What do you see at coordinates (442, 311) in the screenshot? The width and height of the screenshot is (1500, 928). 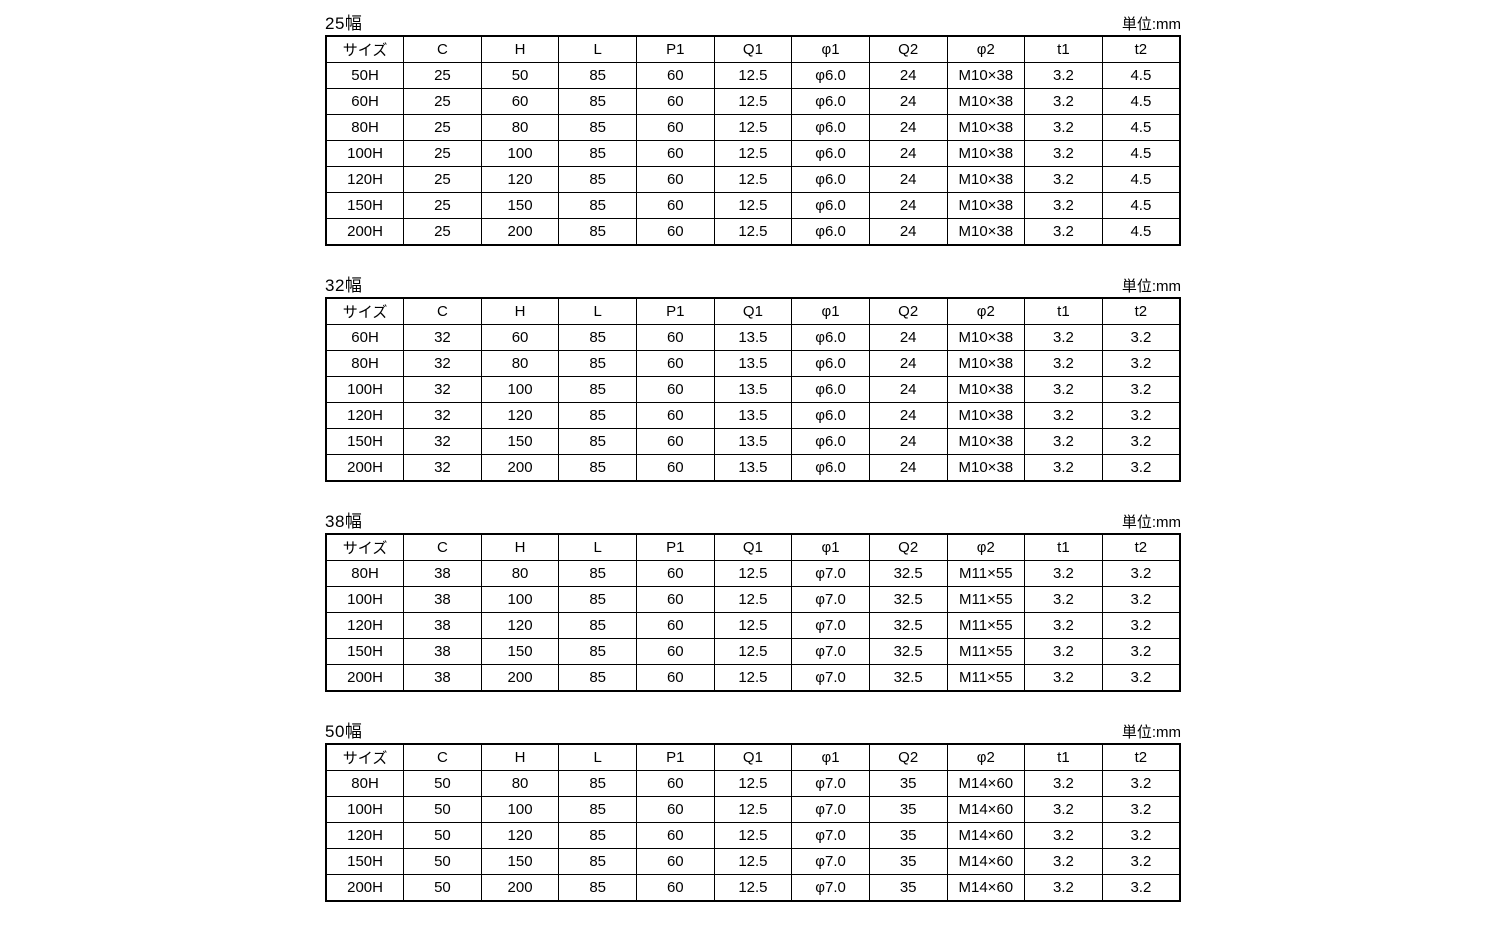 I see `column-header: C` at bounding box center [442, 311].